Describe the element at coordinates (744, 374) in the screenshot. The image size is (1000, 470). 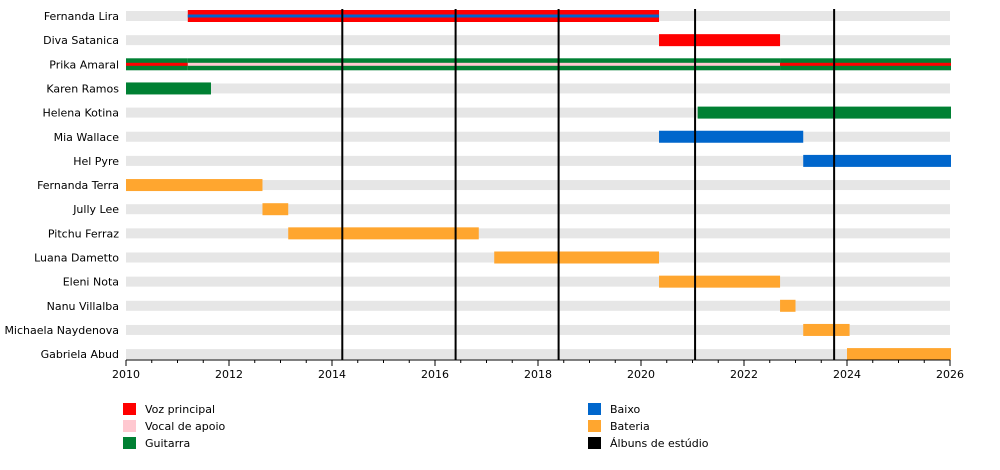
I see `x-tick-label: 2022` at that location.